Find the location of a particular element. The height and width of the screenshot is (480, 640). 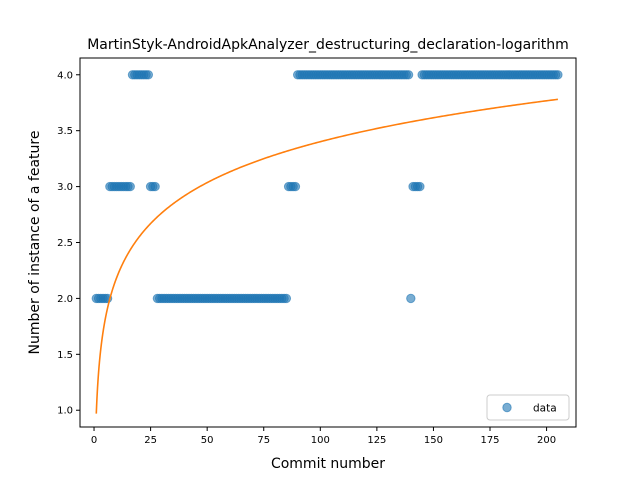

legend-box is located at coordinates (528, 407).